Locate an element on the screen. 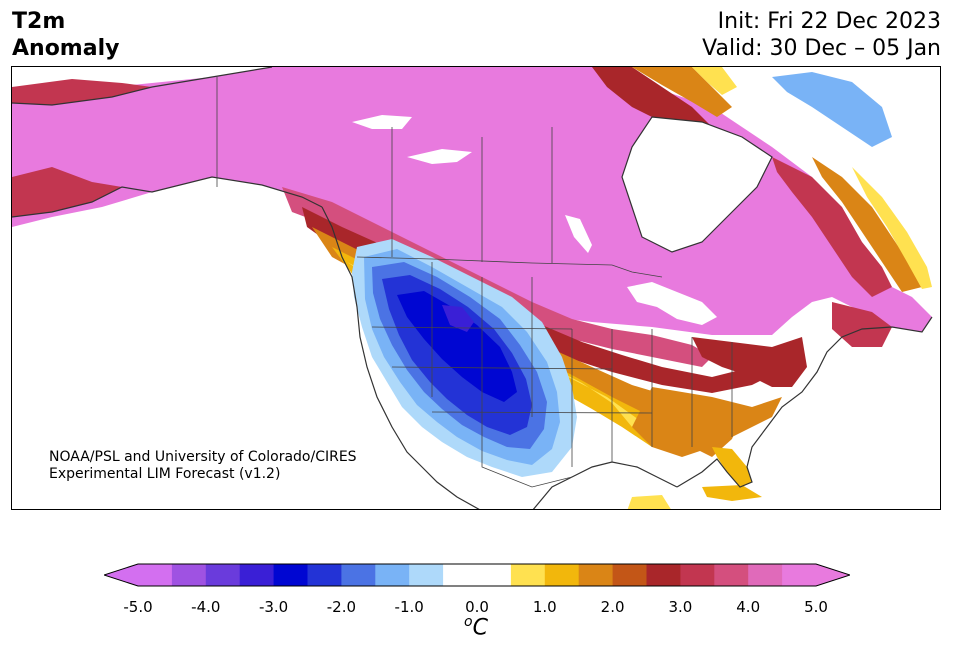 The image size is (953, 656). colorbar-tick-label: -2.0 is located at coordinates (341, 607).